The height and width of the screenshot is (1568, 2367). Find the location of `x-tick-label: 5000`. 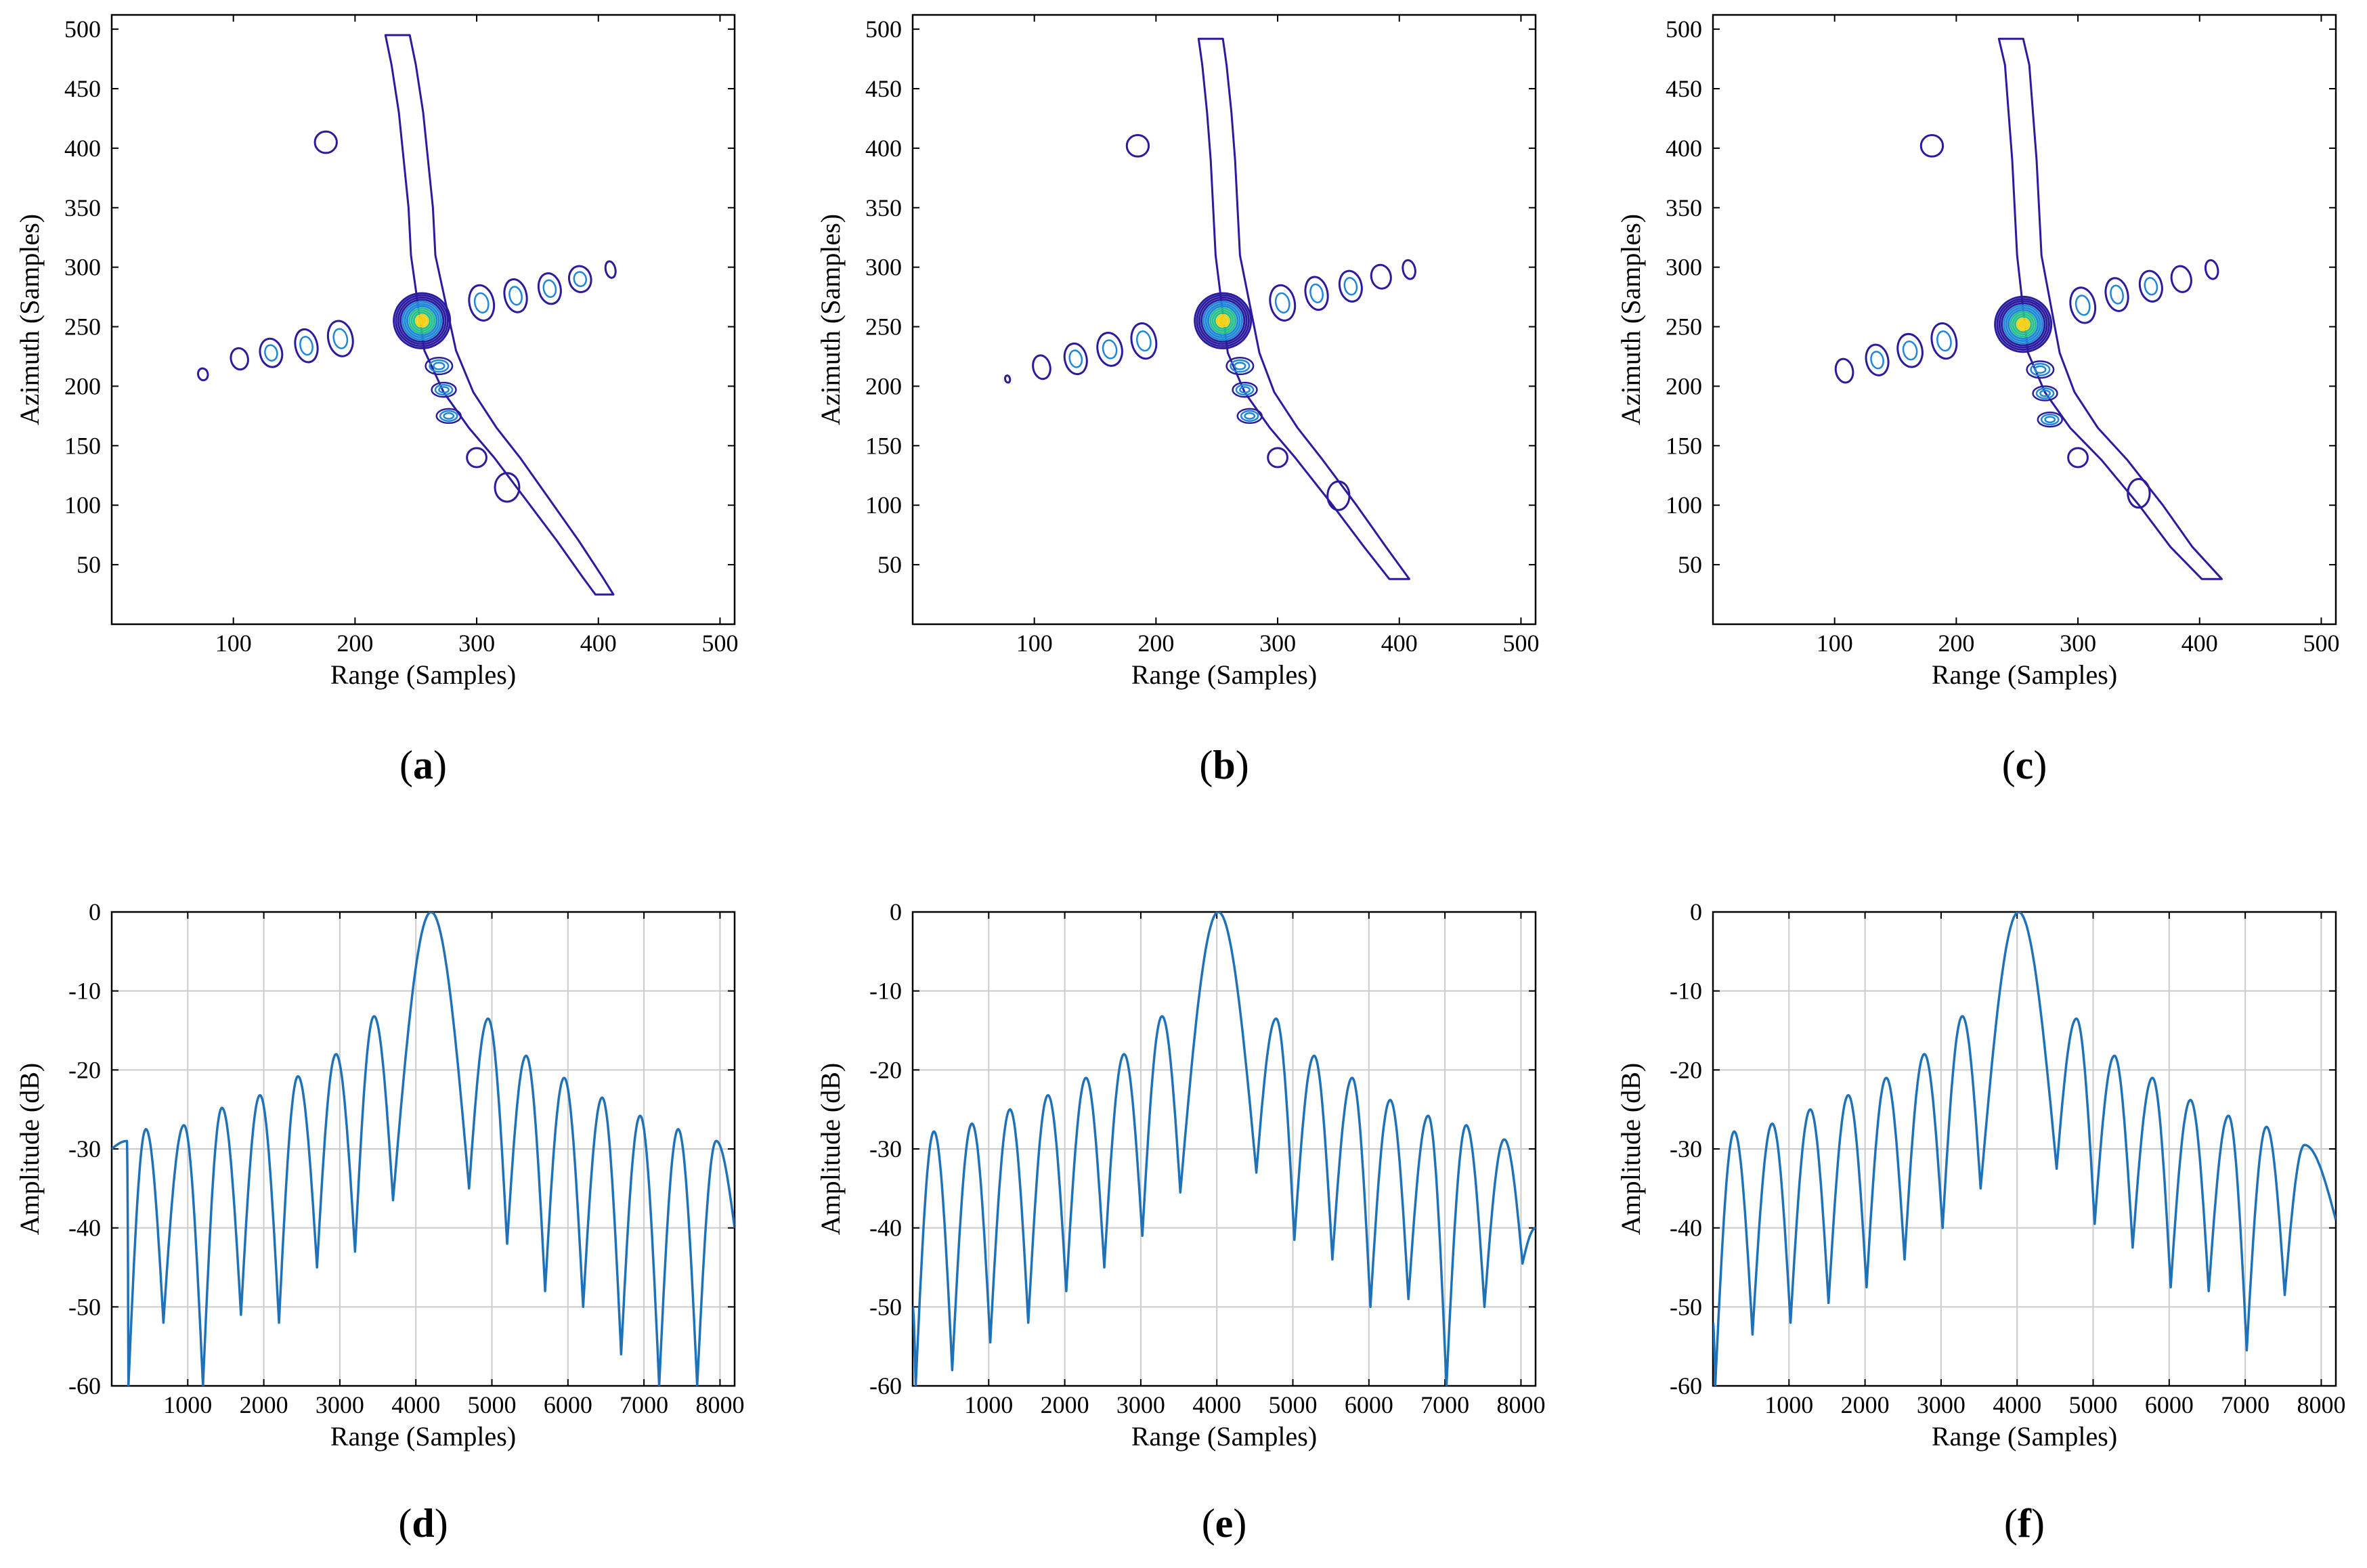

x-tick-label: 5000 is located at coordinates (2093, 1404).